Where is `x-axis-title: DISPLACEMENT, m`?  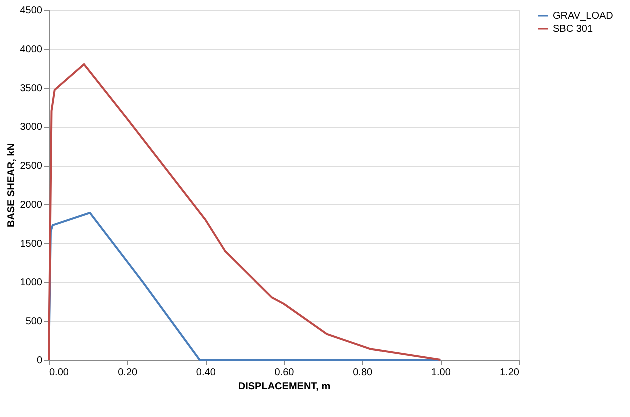 x-axis-title: DISPLACEMENT, m is located at coordinates (284, 387).